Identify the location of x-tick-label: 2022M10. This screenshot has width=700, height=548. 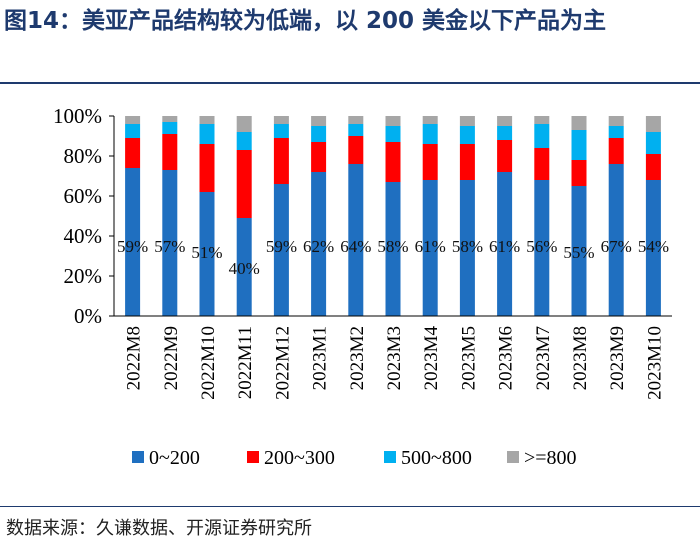
(208, 363).